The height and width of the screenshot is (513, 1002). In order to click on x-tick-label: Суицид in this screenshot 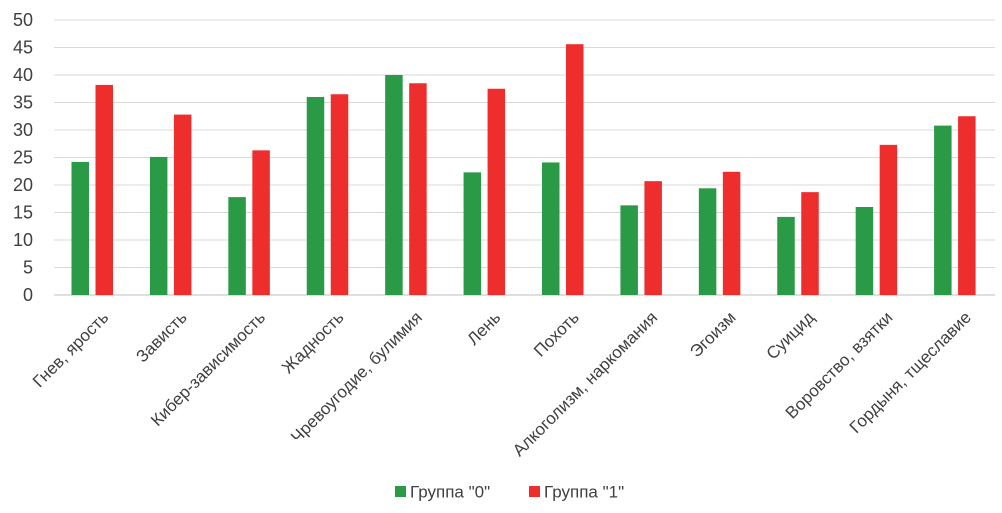, I will do `click(791, 336)`.